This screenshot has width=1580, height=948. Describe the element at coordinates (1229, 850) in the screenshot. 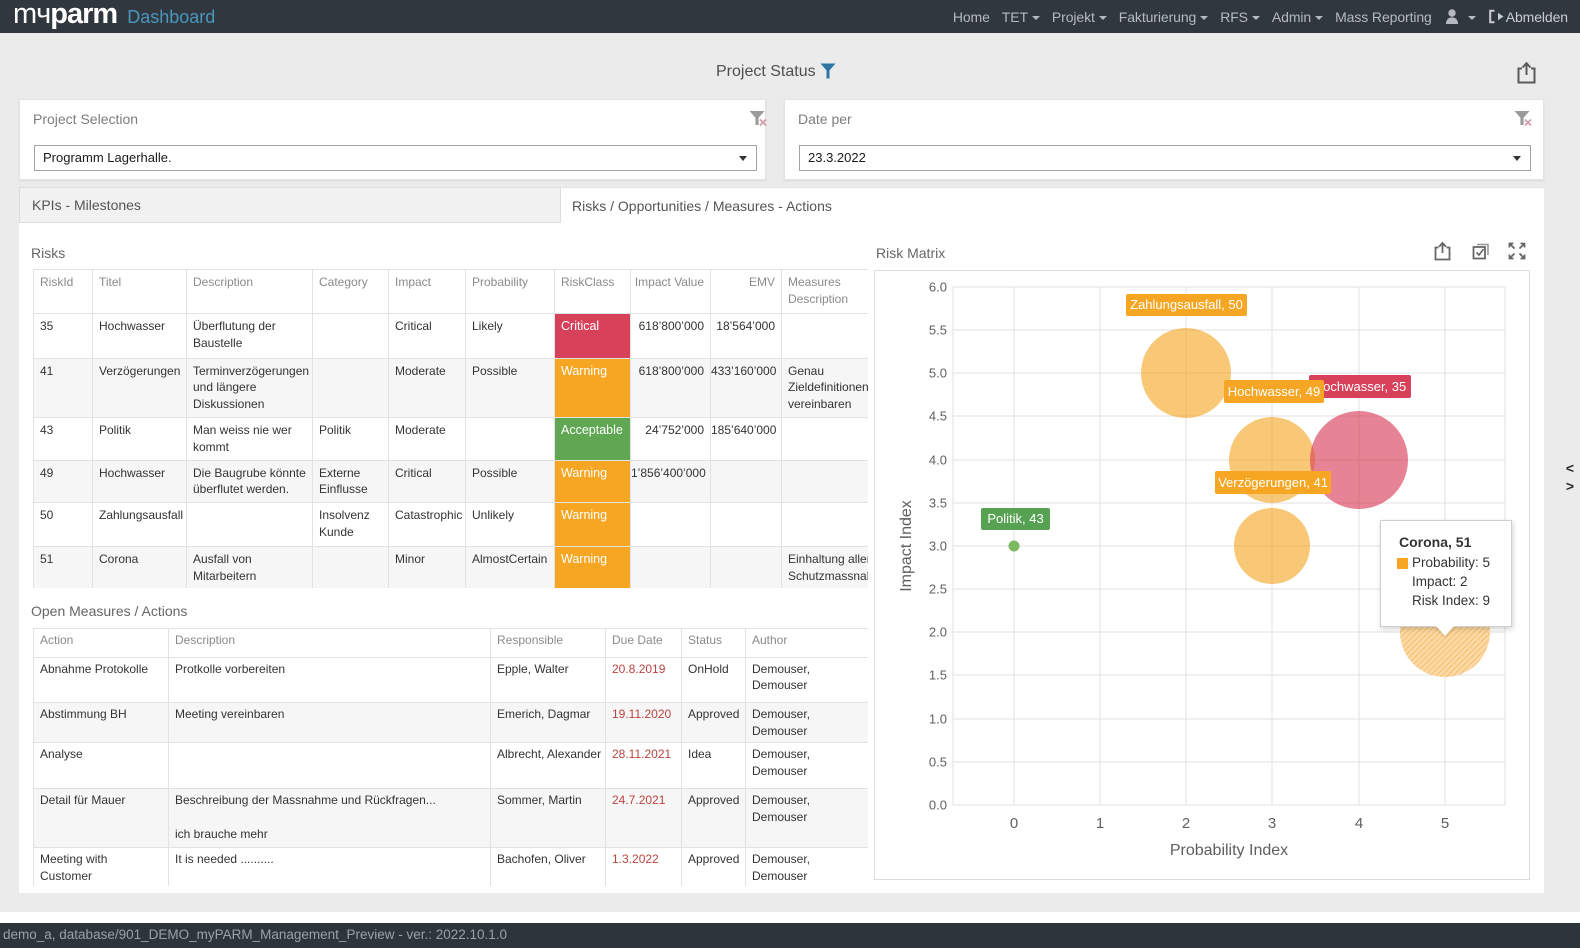

I see `svg-text: Probability Index` at that location.